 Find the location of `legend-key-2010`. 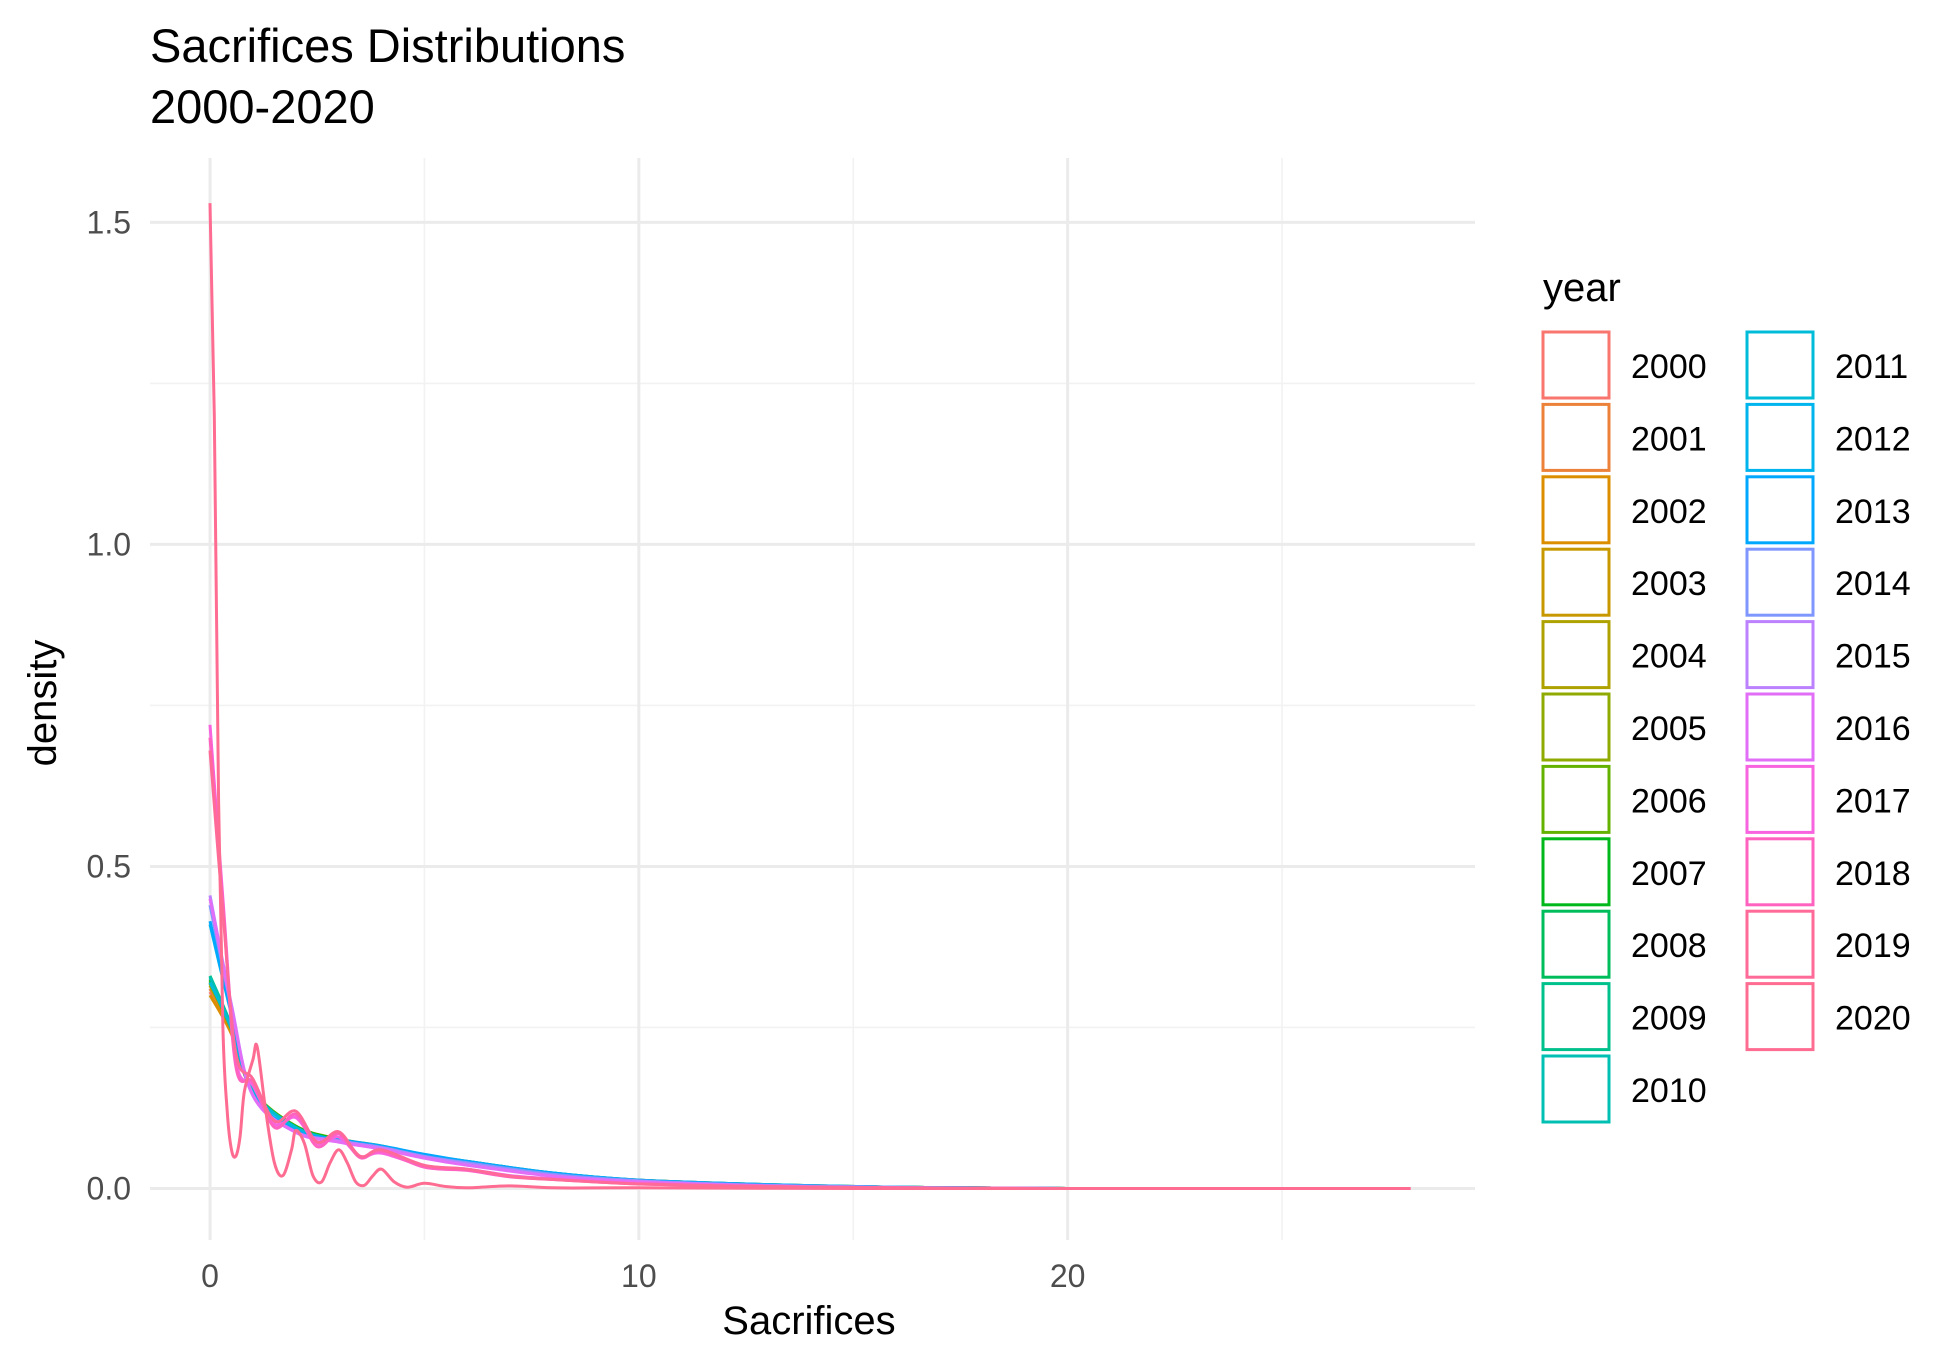

legend-key-2010 is located at coordinates (1576, 1089).